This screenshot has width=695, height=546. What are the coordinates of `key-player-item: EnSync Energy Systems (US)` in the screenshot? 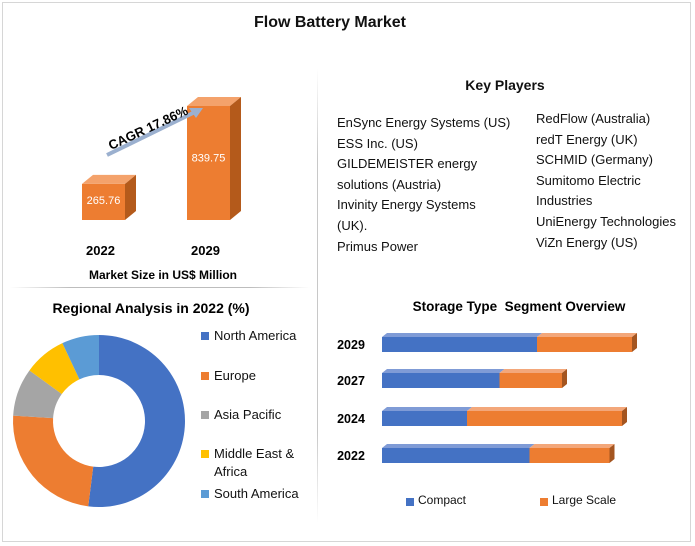 It's located at (424, 122).